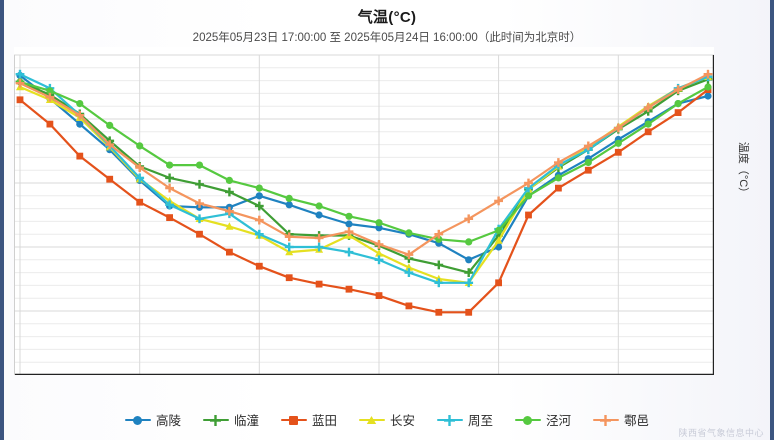  I want to click on legend-marker-square-icon, so click(293, 420).